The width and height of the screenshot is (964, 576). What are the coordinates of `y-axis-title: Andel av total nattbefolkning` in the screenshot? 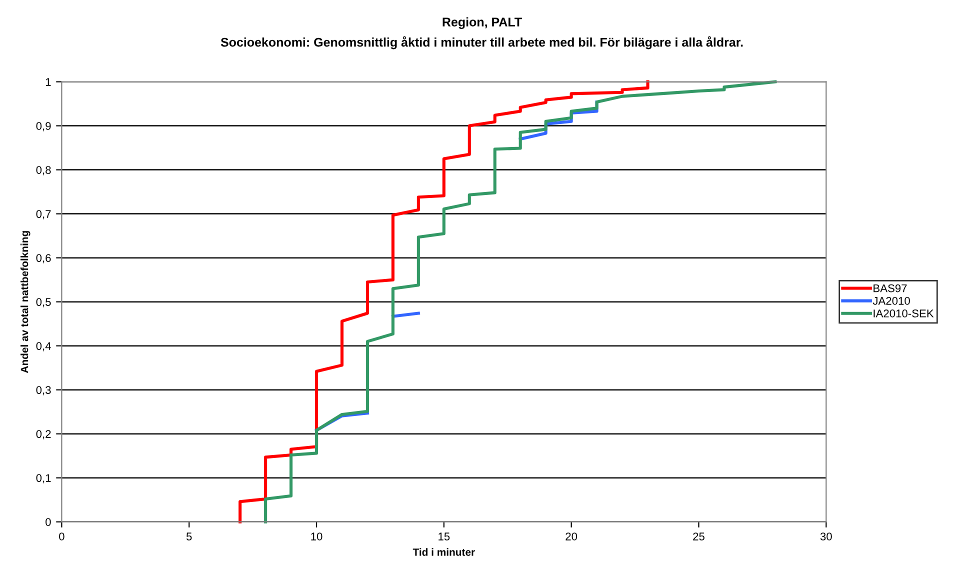 It's located at (25, 302).